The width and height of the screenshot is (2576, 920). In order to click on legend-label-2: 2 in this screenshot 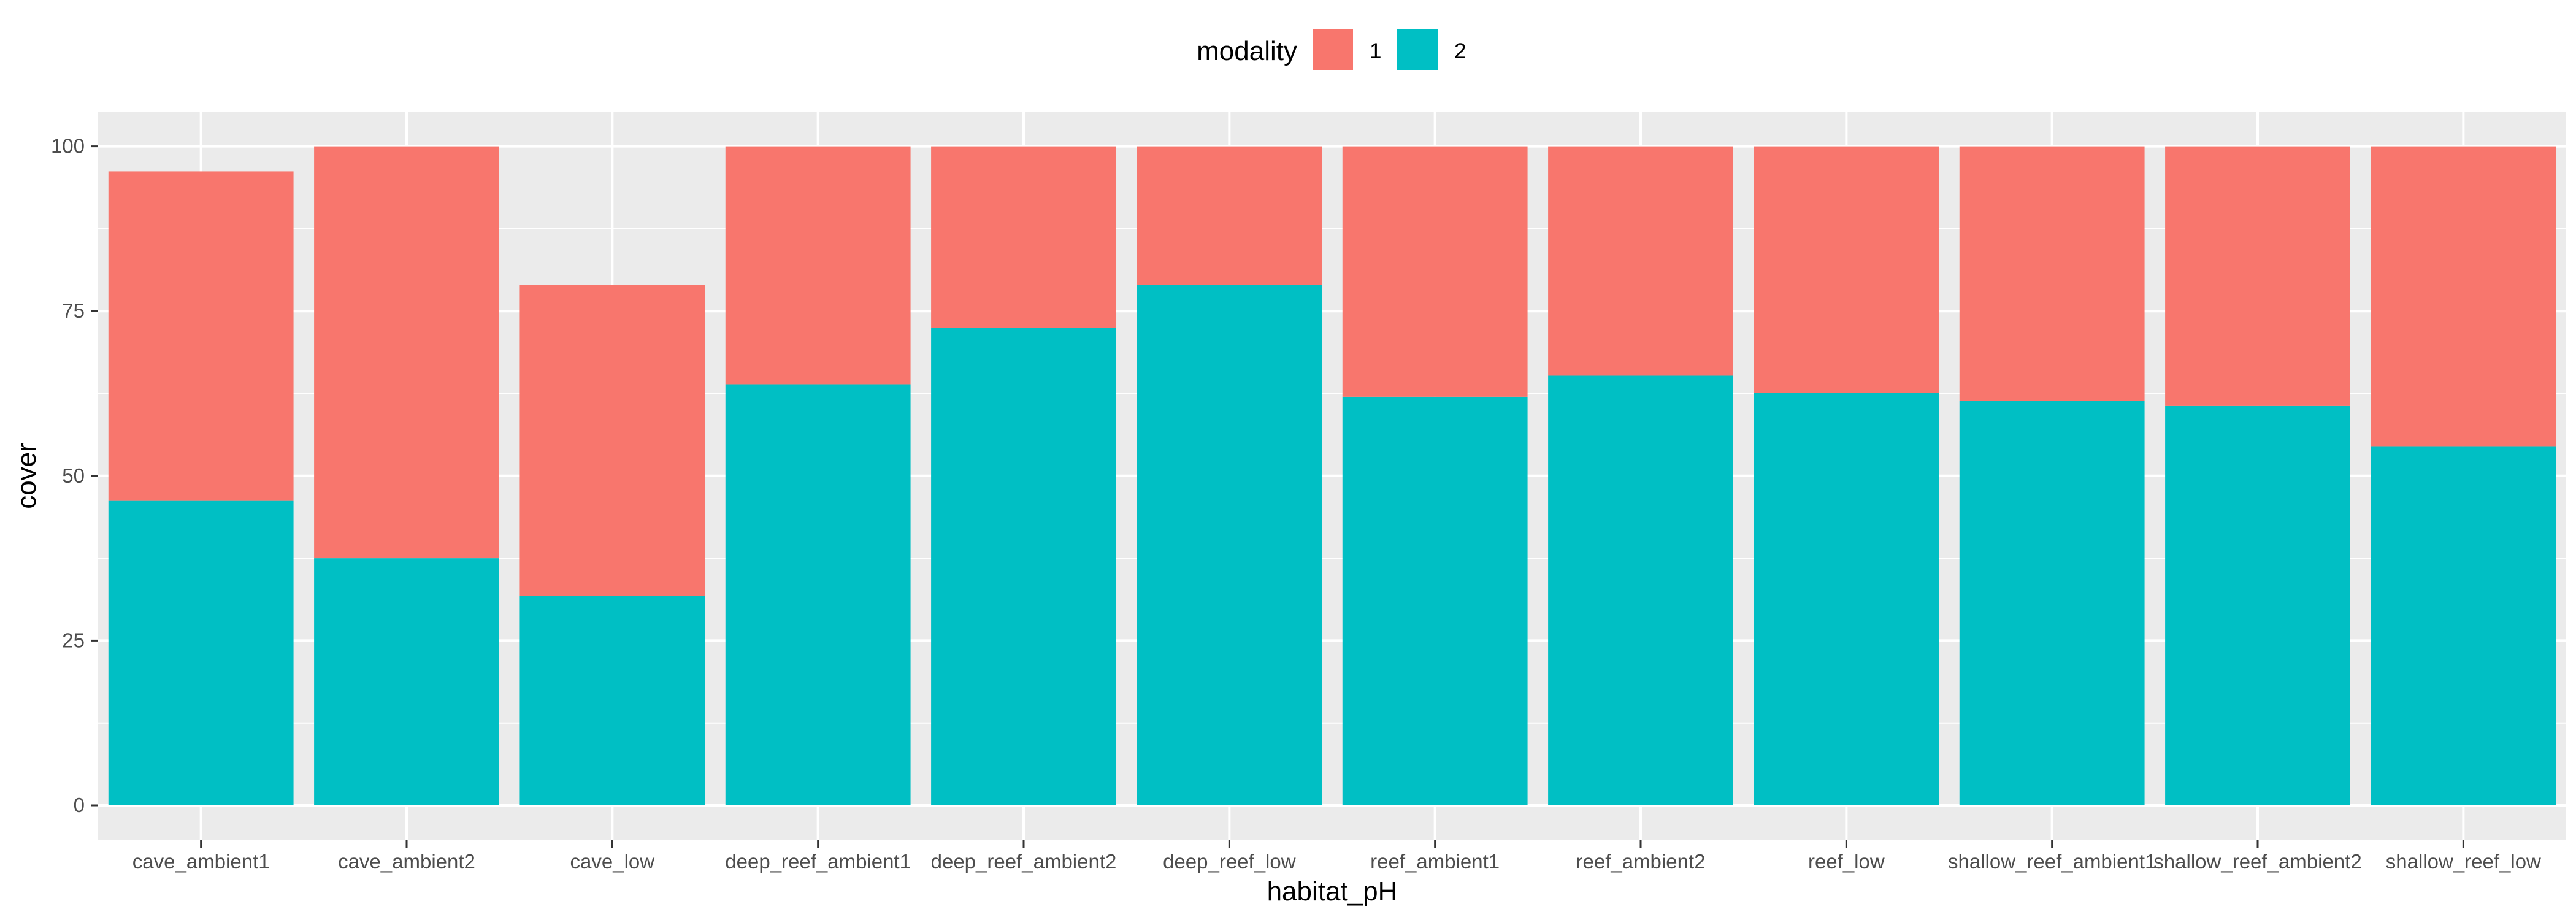, I will do `click(1460, 51)`.